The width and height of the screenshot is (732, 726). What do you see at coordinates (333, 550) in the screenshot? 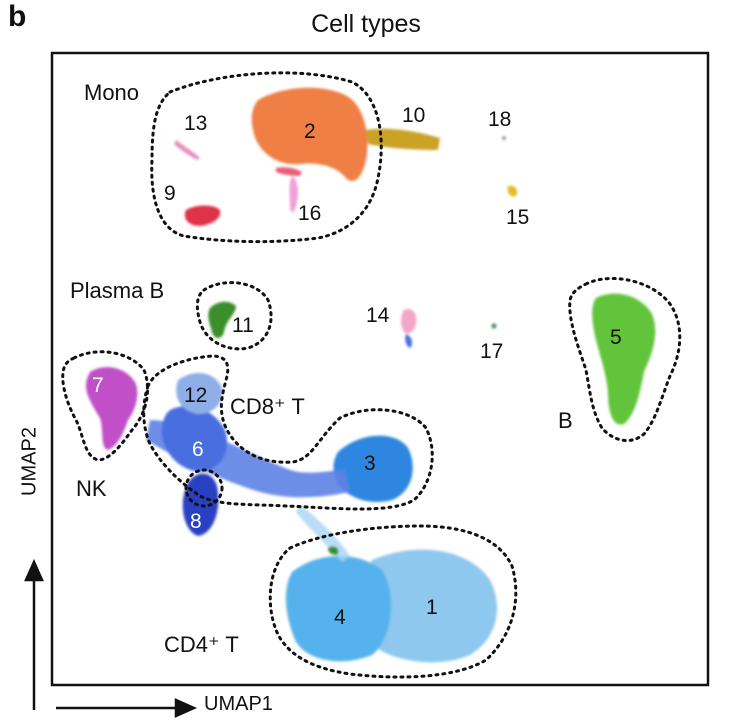
I see `speck-green-blob` at bounding box center [333, 550].